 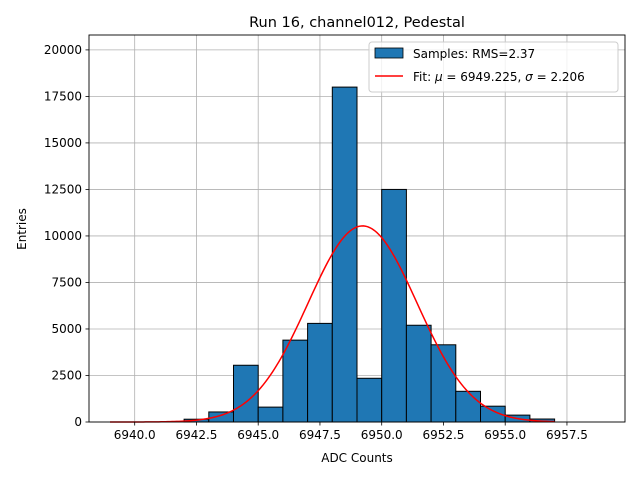 What do you see at coordinates (357, 458) in the screenshot?
I see `x-axis-label: ADC Counts` at bounding box center [357, 458].